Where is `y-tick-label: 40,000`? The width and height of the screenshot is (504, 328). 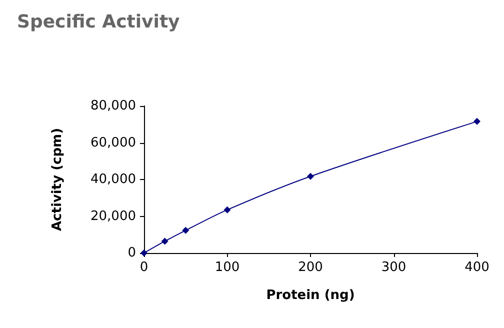 y-tick-label: 40,000 is located at coordinates (113, 179).